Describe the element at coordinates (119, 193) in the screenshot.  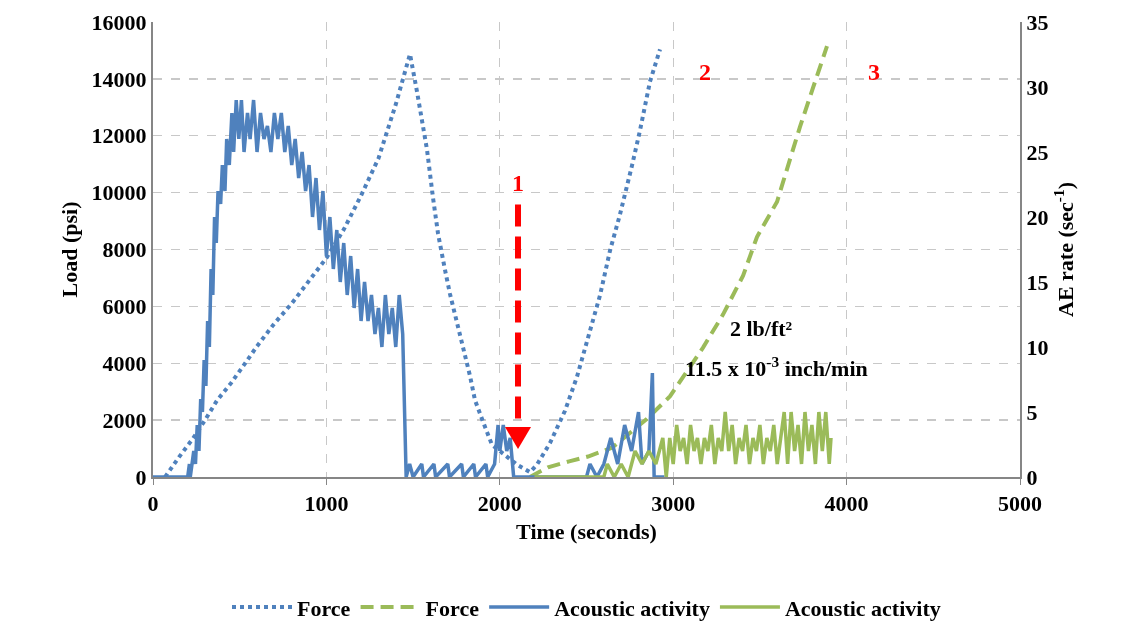
I see `y-tick-label: 10000` at that location.